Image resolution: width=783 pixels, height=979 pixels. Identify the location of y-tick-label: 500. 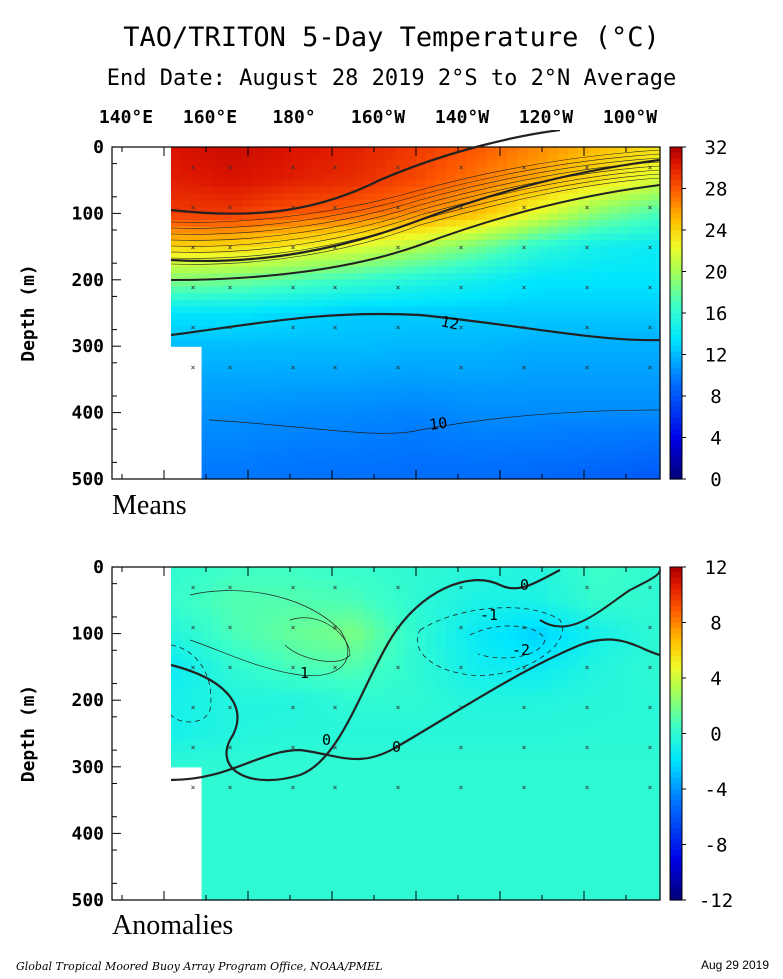
(87, 900).